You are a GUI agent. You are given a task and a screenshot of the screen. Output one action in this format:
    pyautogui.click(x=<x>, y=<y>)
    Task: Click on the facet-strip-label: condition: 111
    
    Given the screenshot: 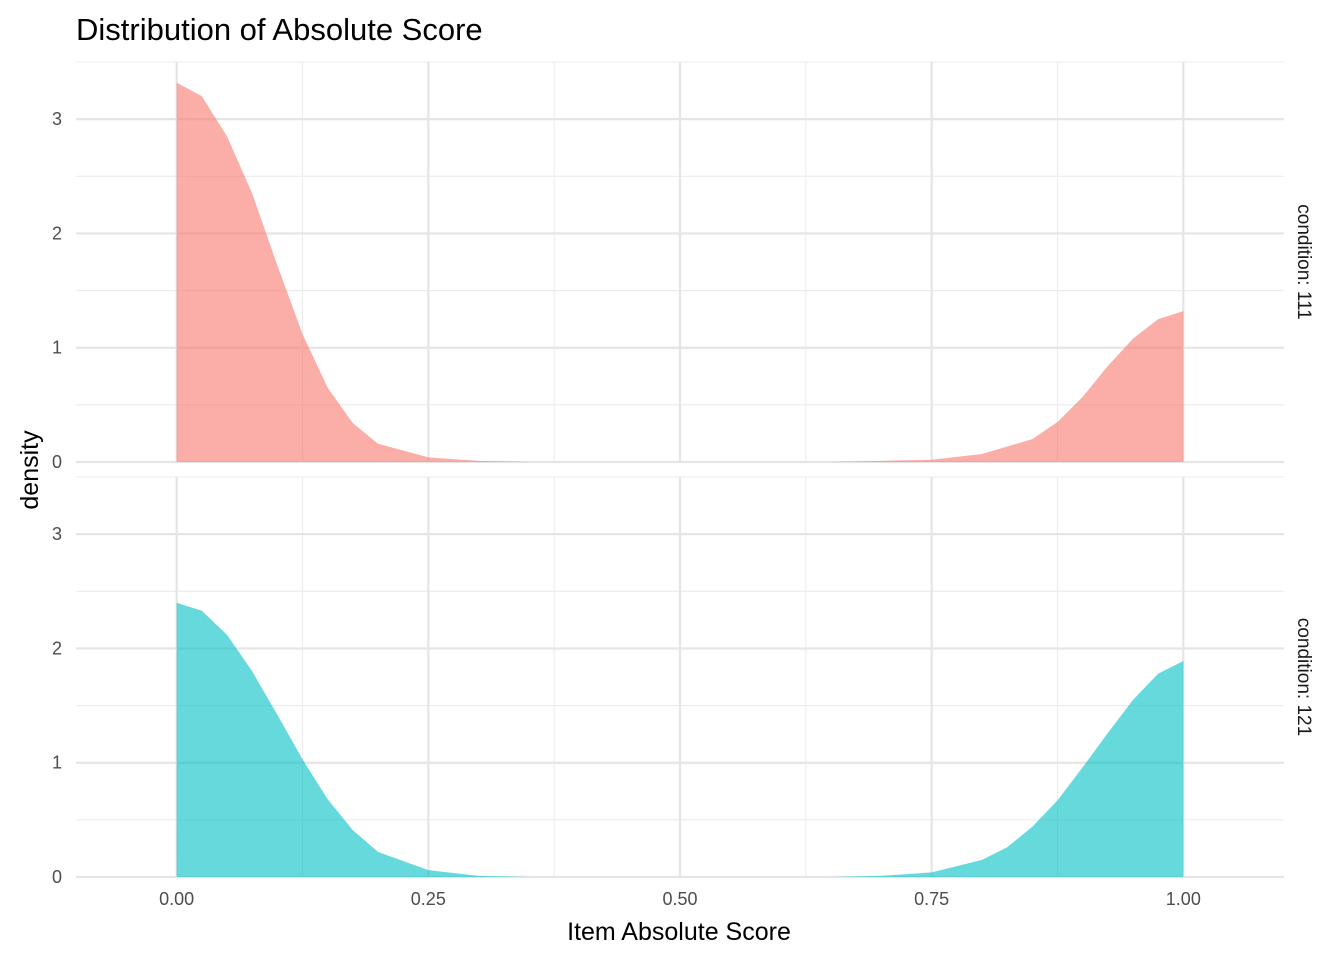 What is the action you would take?
    pyautogui.click(x=1303, y=262)
    